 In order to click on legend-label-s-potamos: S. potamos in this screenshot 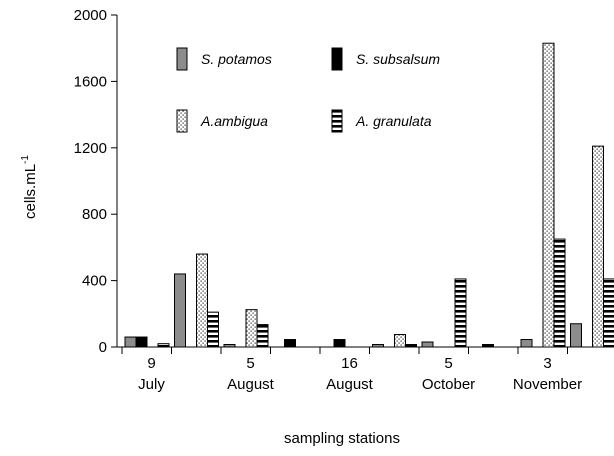, I will do `click(236, 59)`.